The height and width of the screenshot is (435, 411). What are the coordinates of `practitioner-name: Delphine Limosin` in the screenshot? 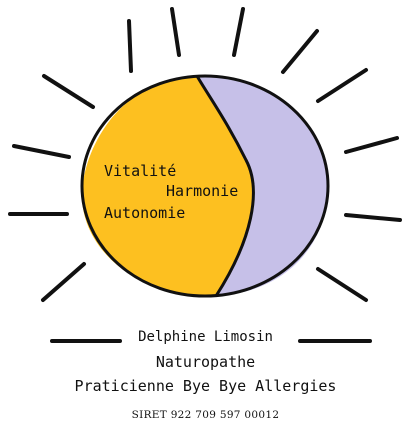 It's located at (205, 337).